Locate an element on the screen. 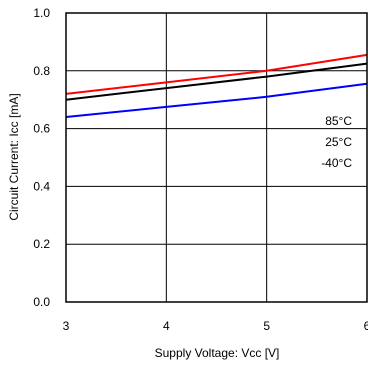 The image size is (368, 367). y-tick-labels: 0.0 0.2 0.4 0.6 0.8 1.0 is located at coordinates (41, 157).